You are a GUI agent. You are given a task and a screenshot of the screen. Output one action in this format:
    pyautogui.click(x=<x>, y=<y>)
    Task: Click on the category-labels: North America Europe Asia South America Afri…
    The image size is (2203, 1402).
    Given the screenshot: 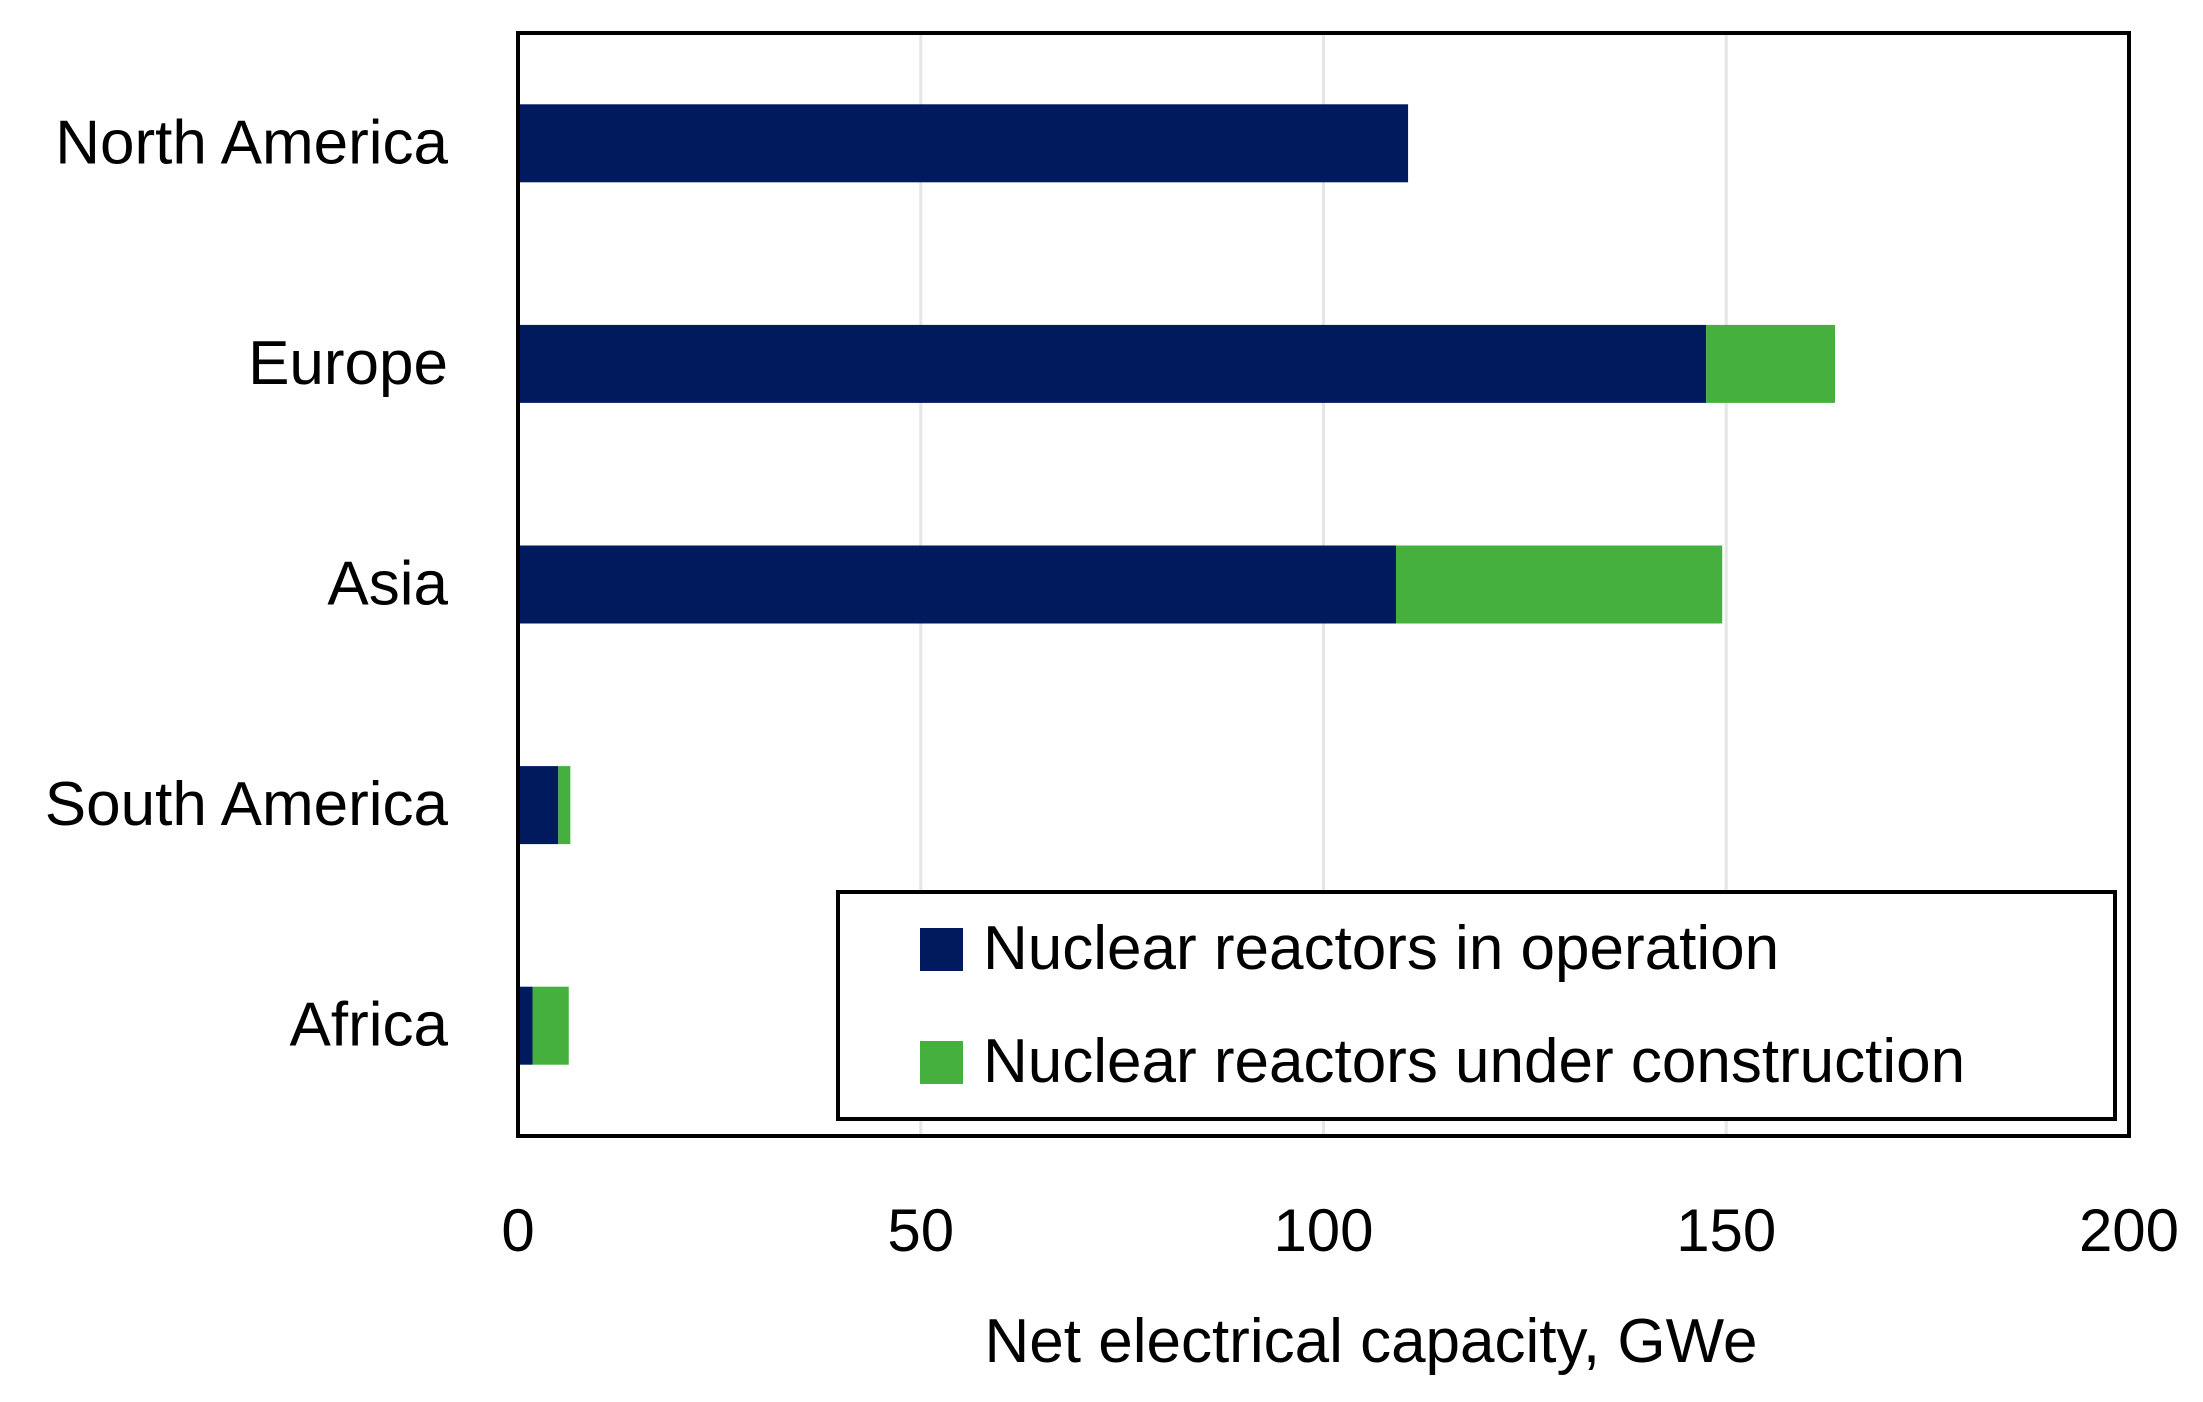 What is the action you would take?
    pyautogui.click(x=247, y=583)
    